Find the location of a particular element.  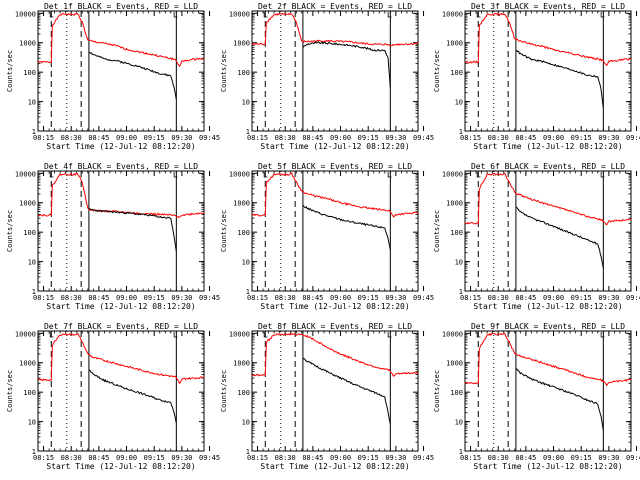

panel-title: Det_6f BLACK = Events, RED = LLD is located at coordinates (548, 166).